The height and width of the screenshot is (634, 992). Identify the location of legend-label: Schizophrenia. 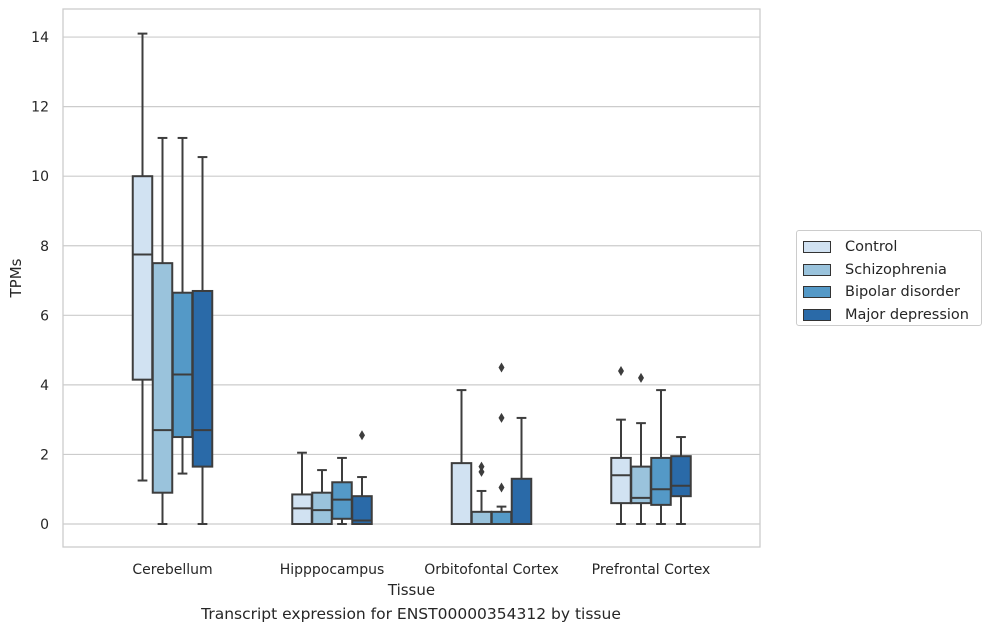
(896, 269).